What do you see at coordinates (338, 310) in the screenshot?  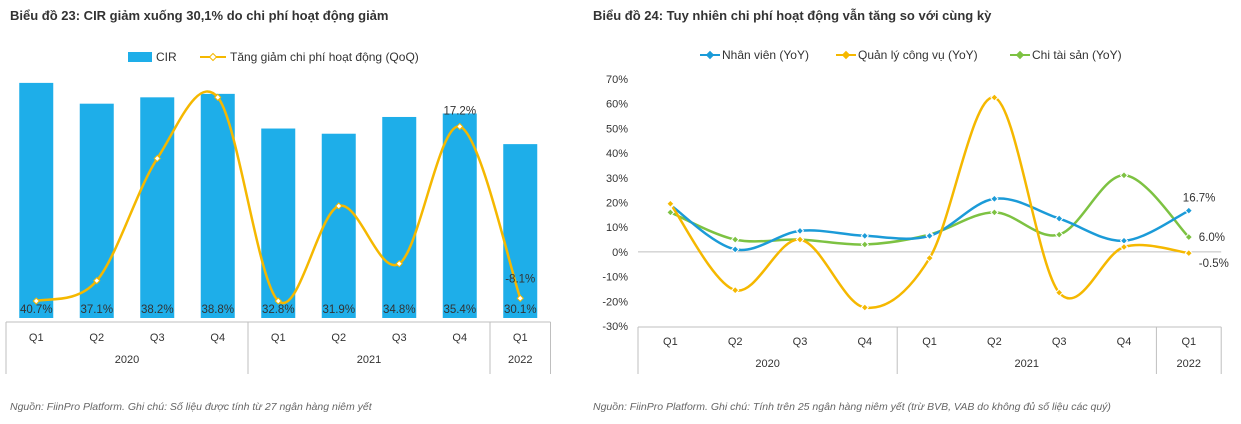 I see `bar-data-label: 31.9%` at bounding box center [338, 310].